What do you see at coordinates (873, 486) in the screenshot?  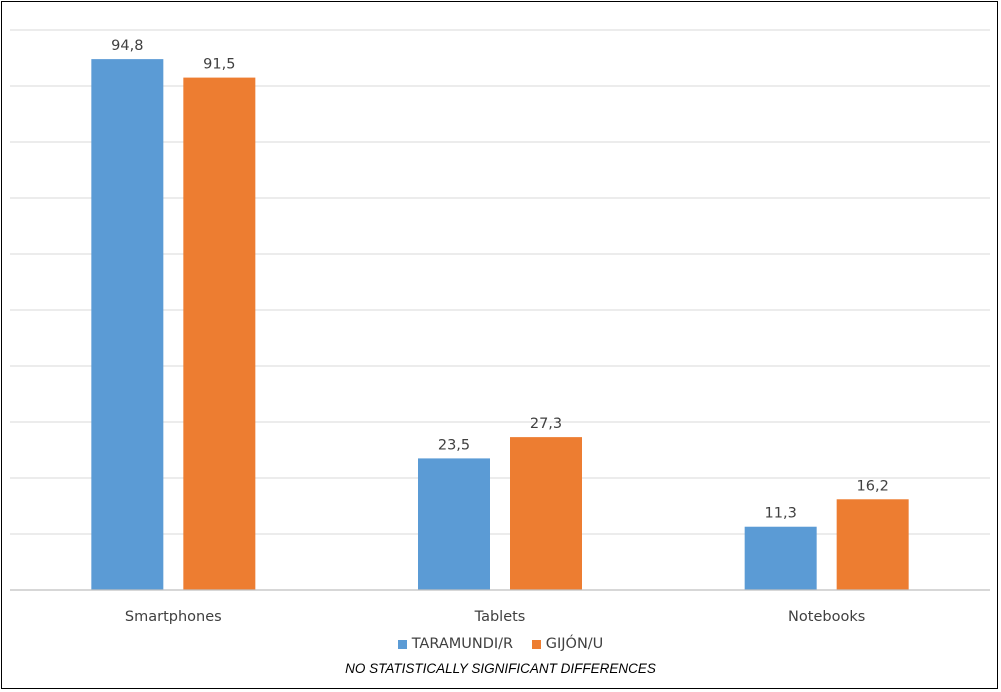 I see `value-label-notebooks-gij-n-u: 16,2` at bounding box center [873, 486].